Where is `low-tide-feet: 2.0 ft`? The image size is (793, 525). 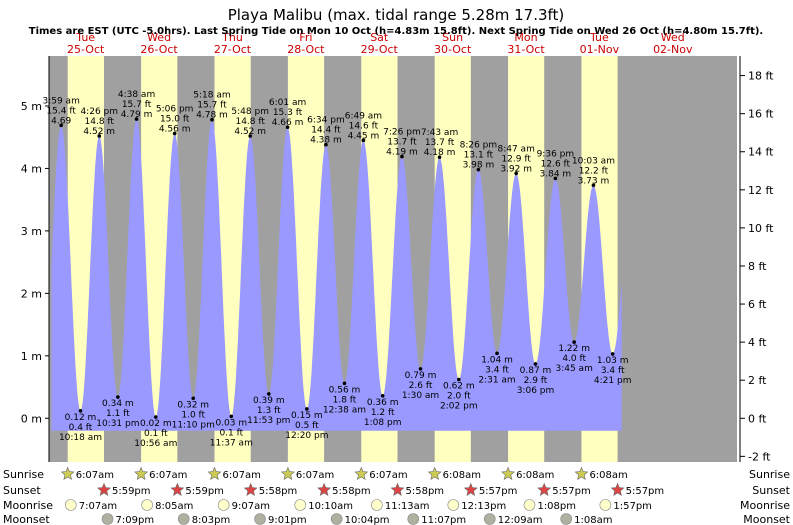 low-tide-feet: 2.0 ft is located at coordinates (459, 397).